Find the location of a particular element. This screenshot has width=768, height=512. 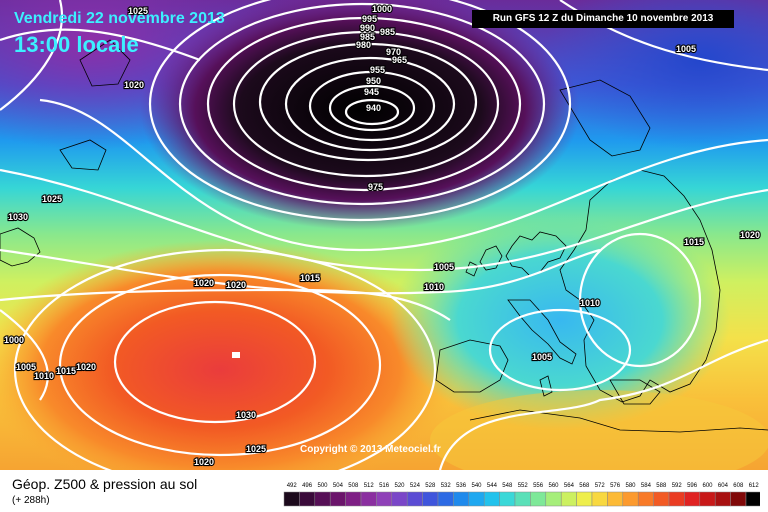

high-core-marker is located at coordinates (236, 355).